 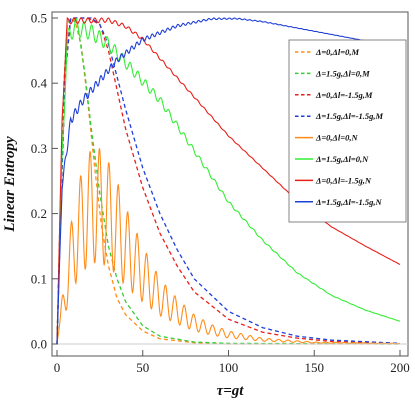 What do you see at coordinates (39, 18) in the screenshot?
I see `y-tick-label: 0.5` at bounding box center [39, 18].